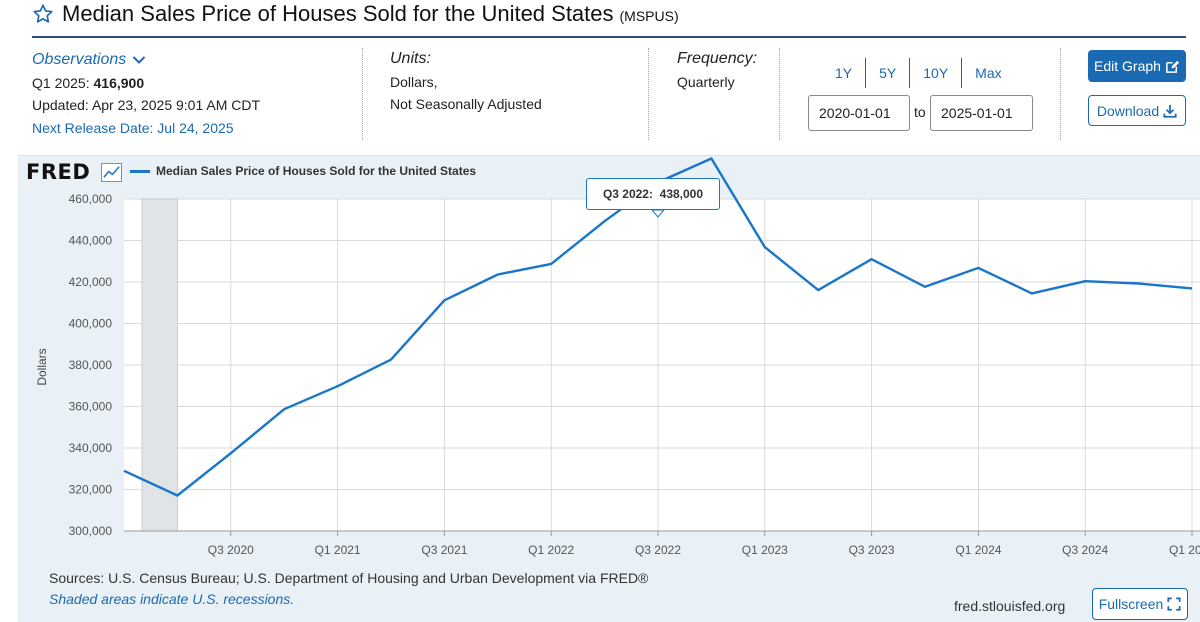  What do you see at coordinates (681, 194) in the screenshot?
I see `tooltip-value: 438,000` at bounding box center [681, 194].